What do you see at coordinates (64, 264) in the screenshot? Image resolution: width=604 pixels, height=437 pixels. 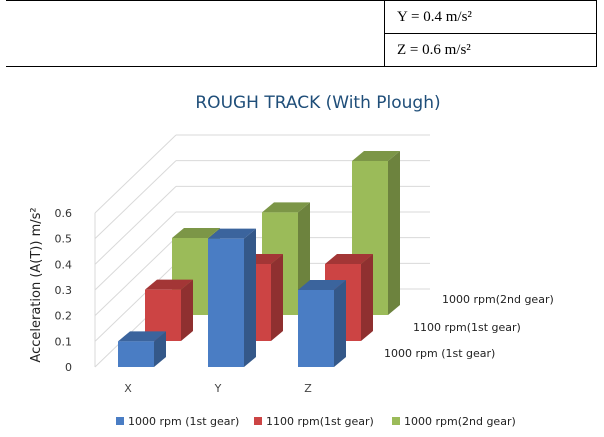 I see `y-tick-label: 0.4` at bounding box center [64, 264].